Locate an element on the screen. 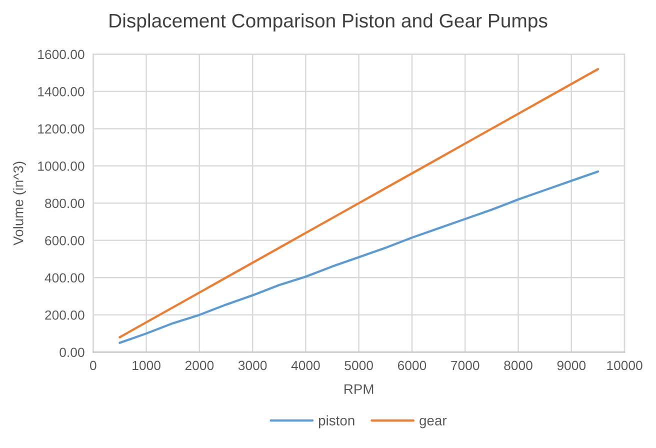 Image resolution: width=656 pixels, height=448 pixels. x-tick-label: 3000 is located at coordinates (252, 365).